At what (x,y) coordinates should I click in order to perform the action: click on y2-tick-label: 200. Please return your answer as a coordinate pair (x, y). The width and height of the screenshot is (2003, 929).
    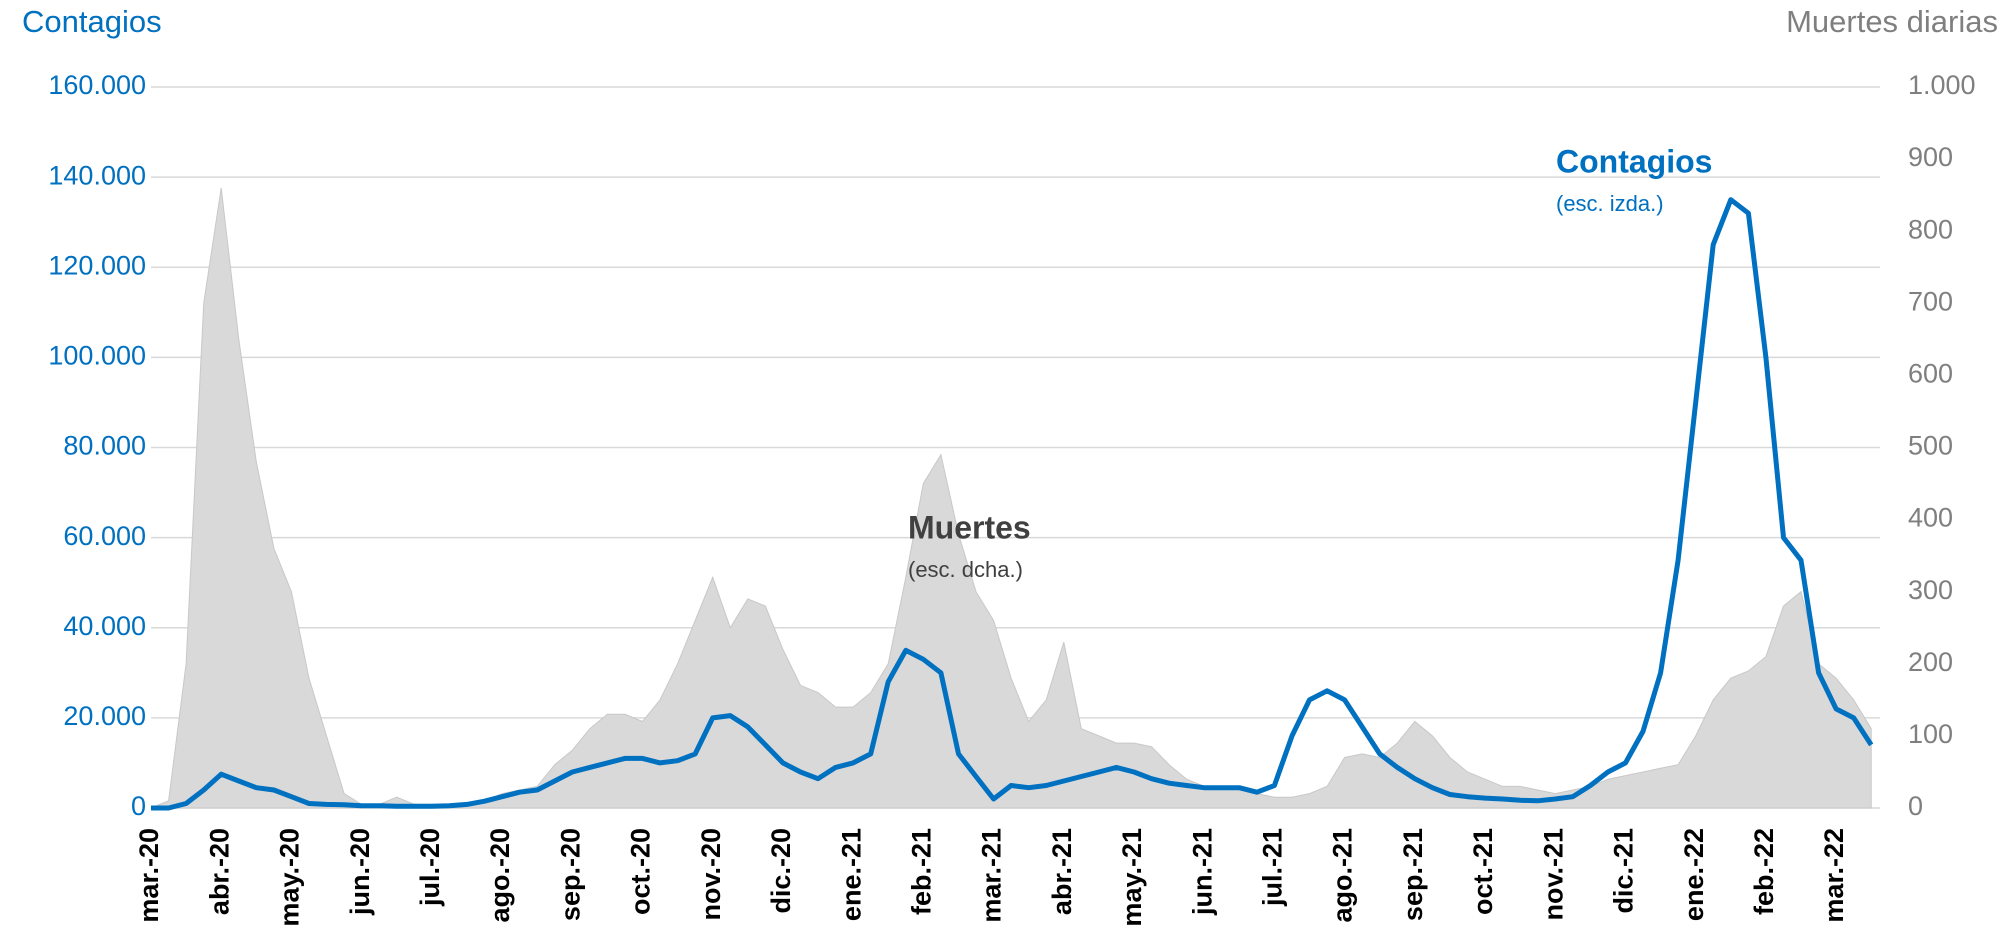
    Looking at the image, I should click on (1930, 662).